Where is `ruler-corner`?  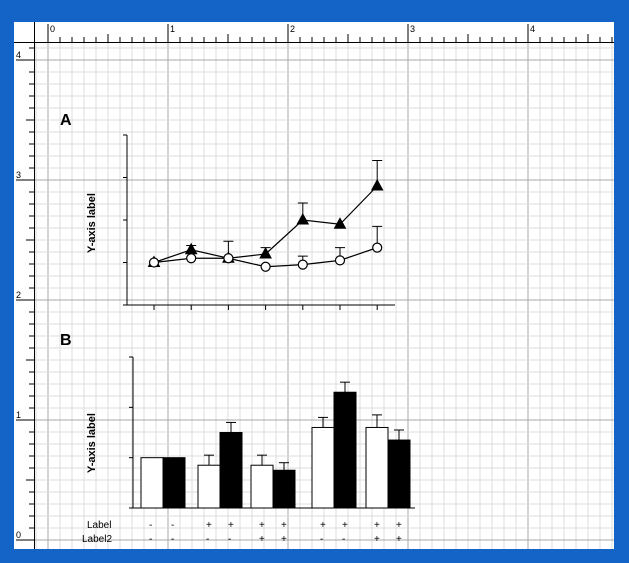 ruler-corner is located at coordinates (24, 32).